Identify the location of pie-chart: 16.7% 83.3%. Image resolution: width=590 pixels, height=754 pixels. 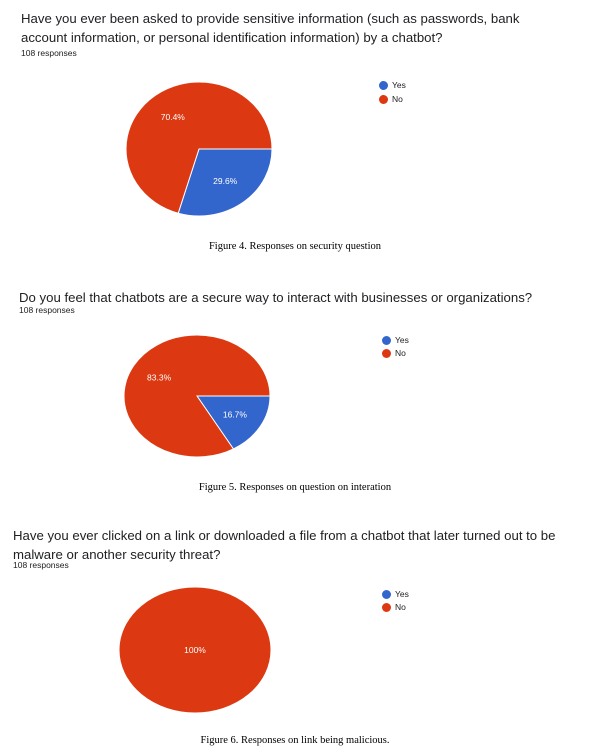
(197, 396).